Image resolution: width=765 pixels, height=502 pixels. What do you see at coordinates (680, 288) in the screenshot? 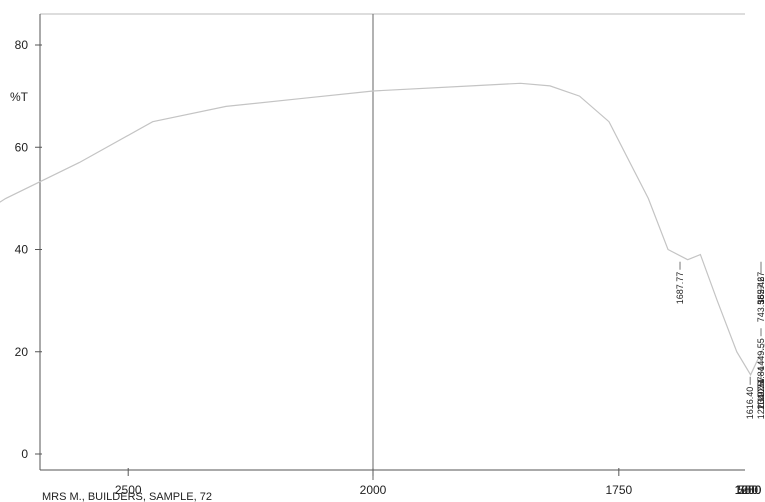
I see `peak-label: 1687.77` at bounding box center [680, 288].